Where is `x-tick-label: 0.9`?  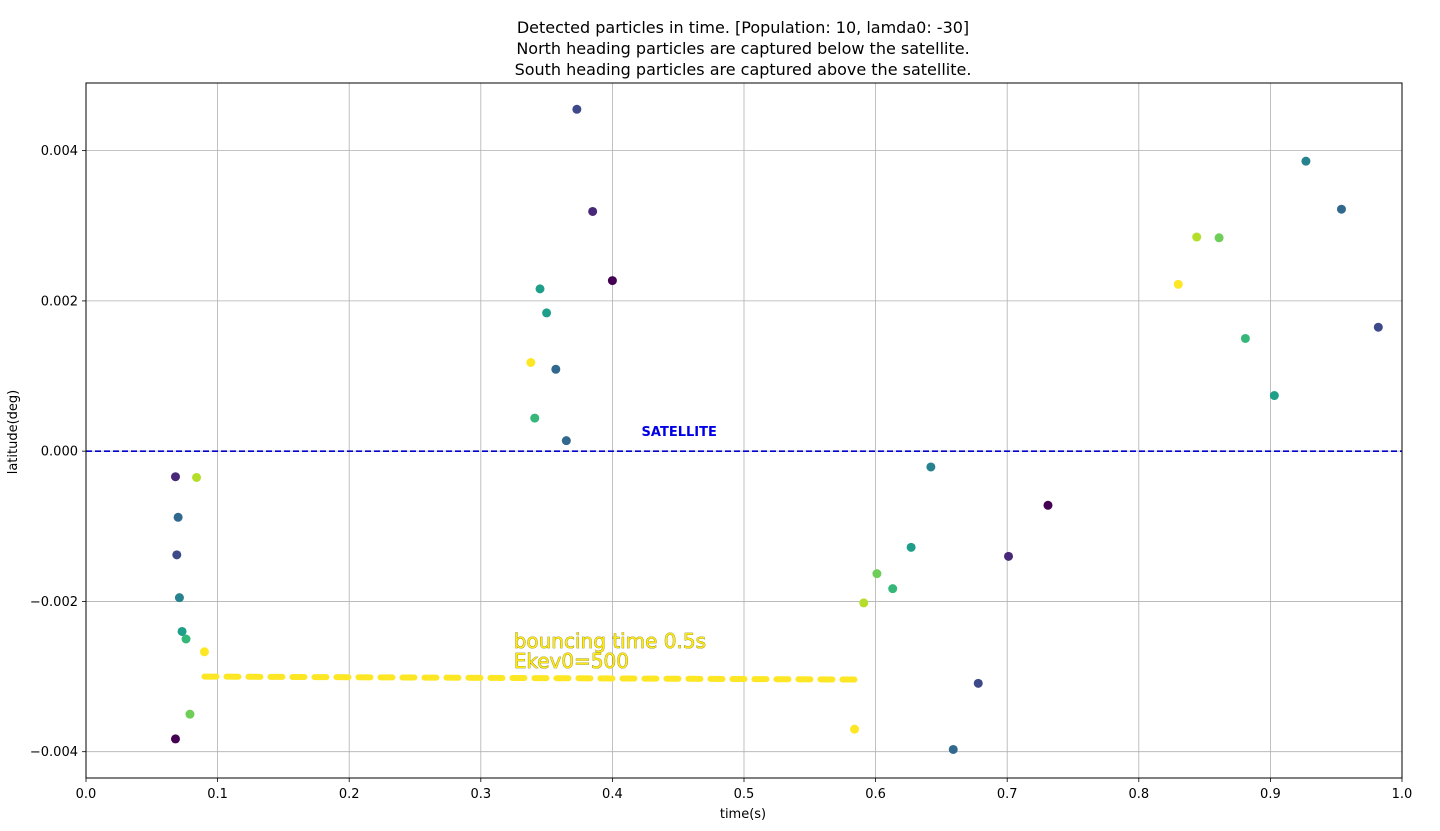 x-tick-label: 0.9 is located at coordinates (1270, 794).